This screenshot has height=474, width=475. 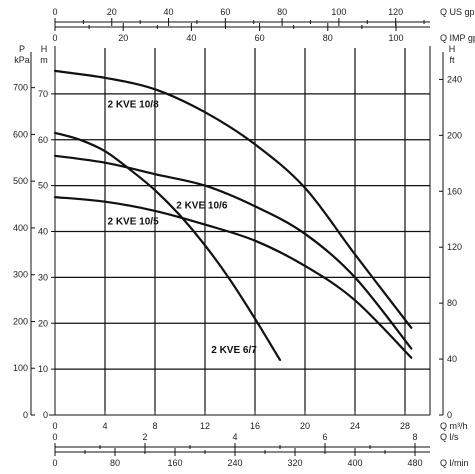 I want to click on ls-tick-label: 0, so click(x=54, y=437).